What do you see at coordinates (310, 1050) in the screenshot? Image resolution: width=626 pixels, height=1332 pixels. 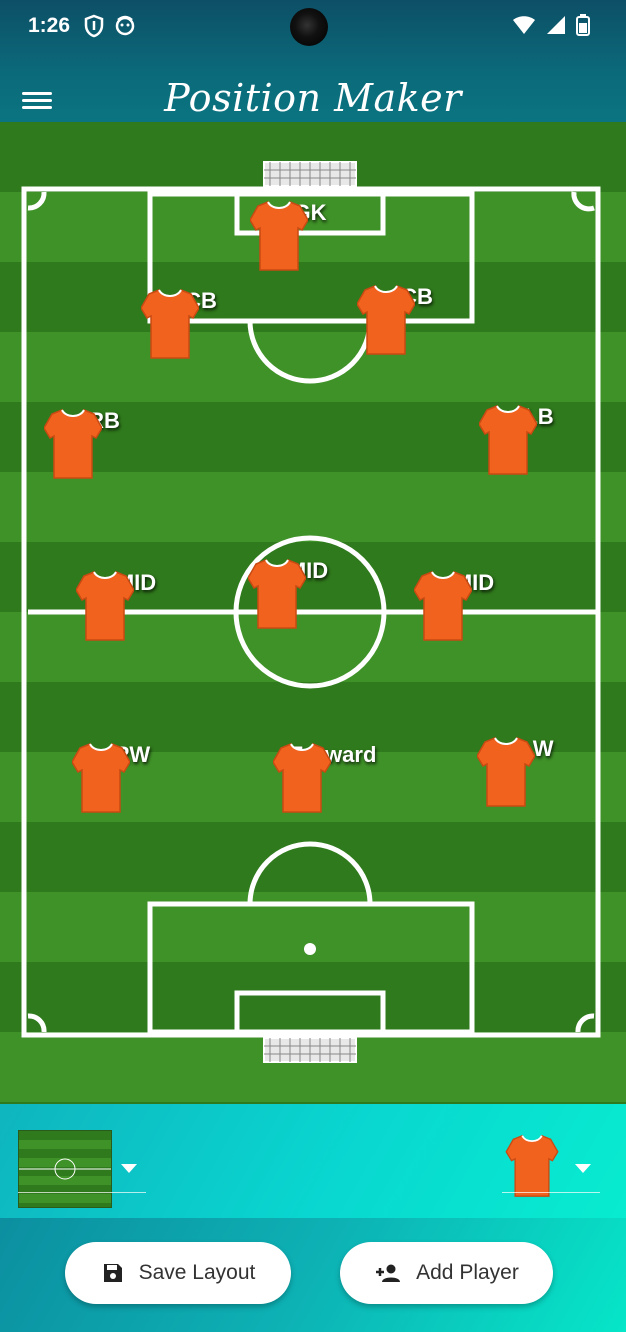 I see `bottom-goal` at bounding box center [310, 1050].